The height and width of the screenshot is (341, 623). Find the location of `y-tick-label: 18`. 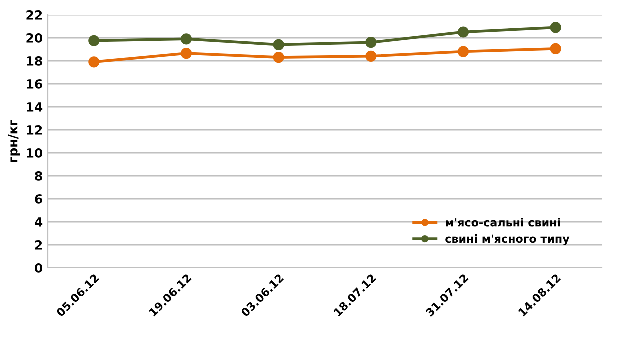

y-tick-label: 18 is located at coordinates (34, 61).